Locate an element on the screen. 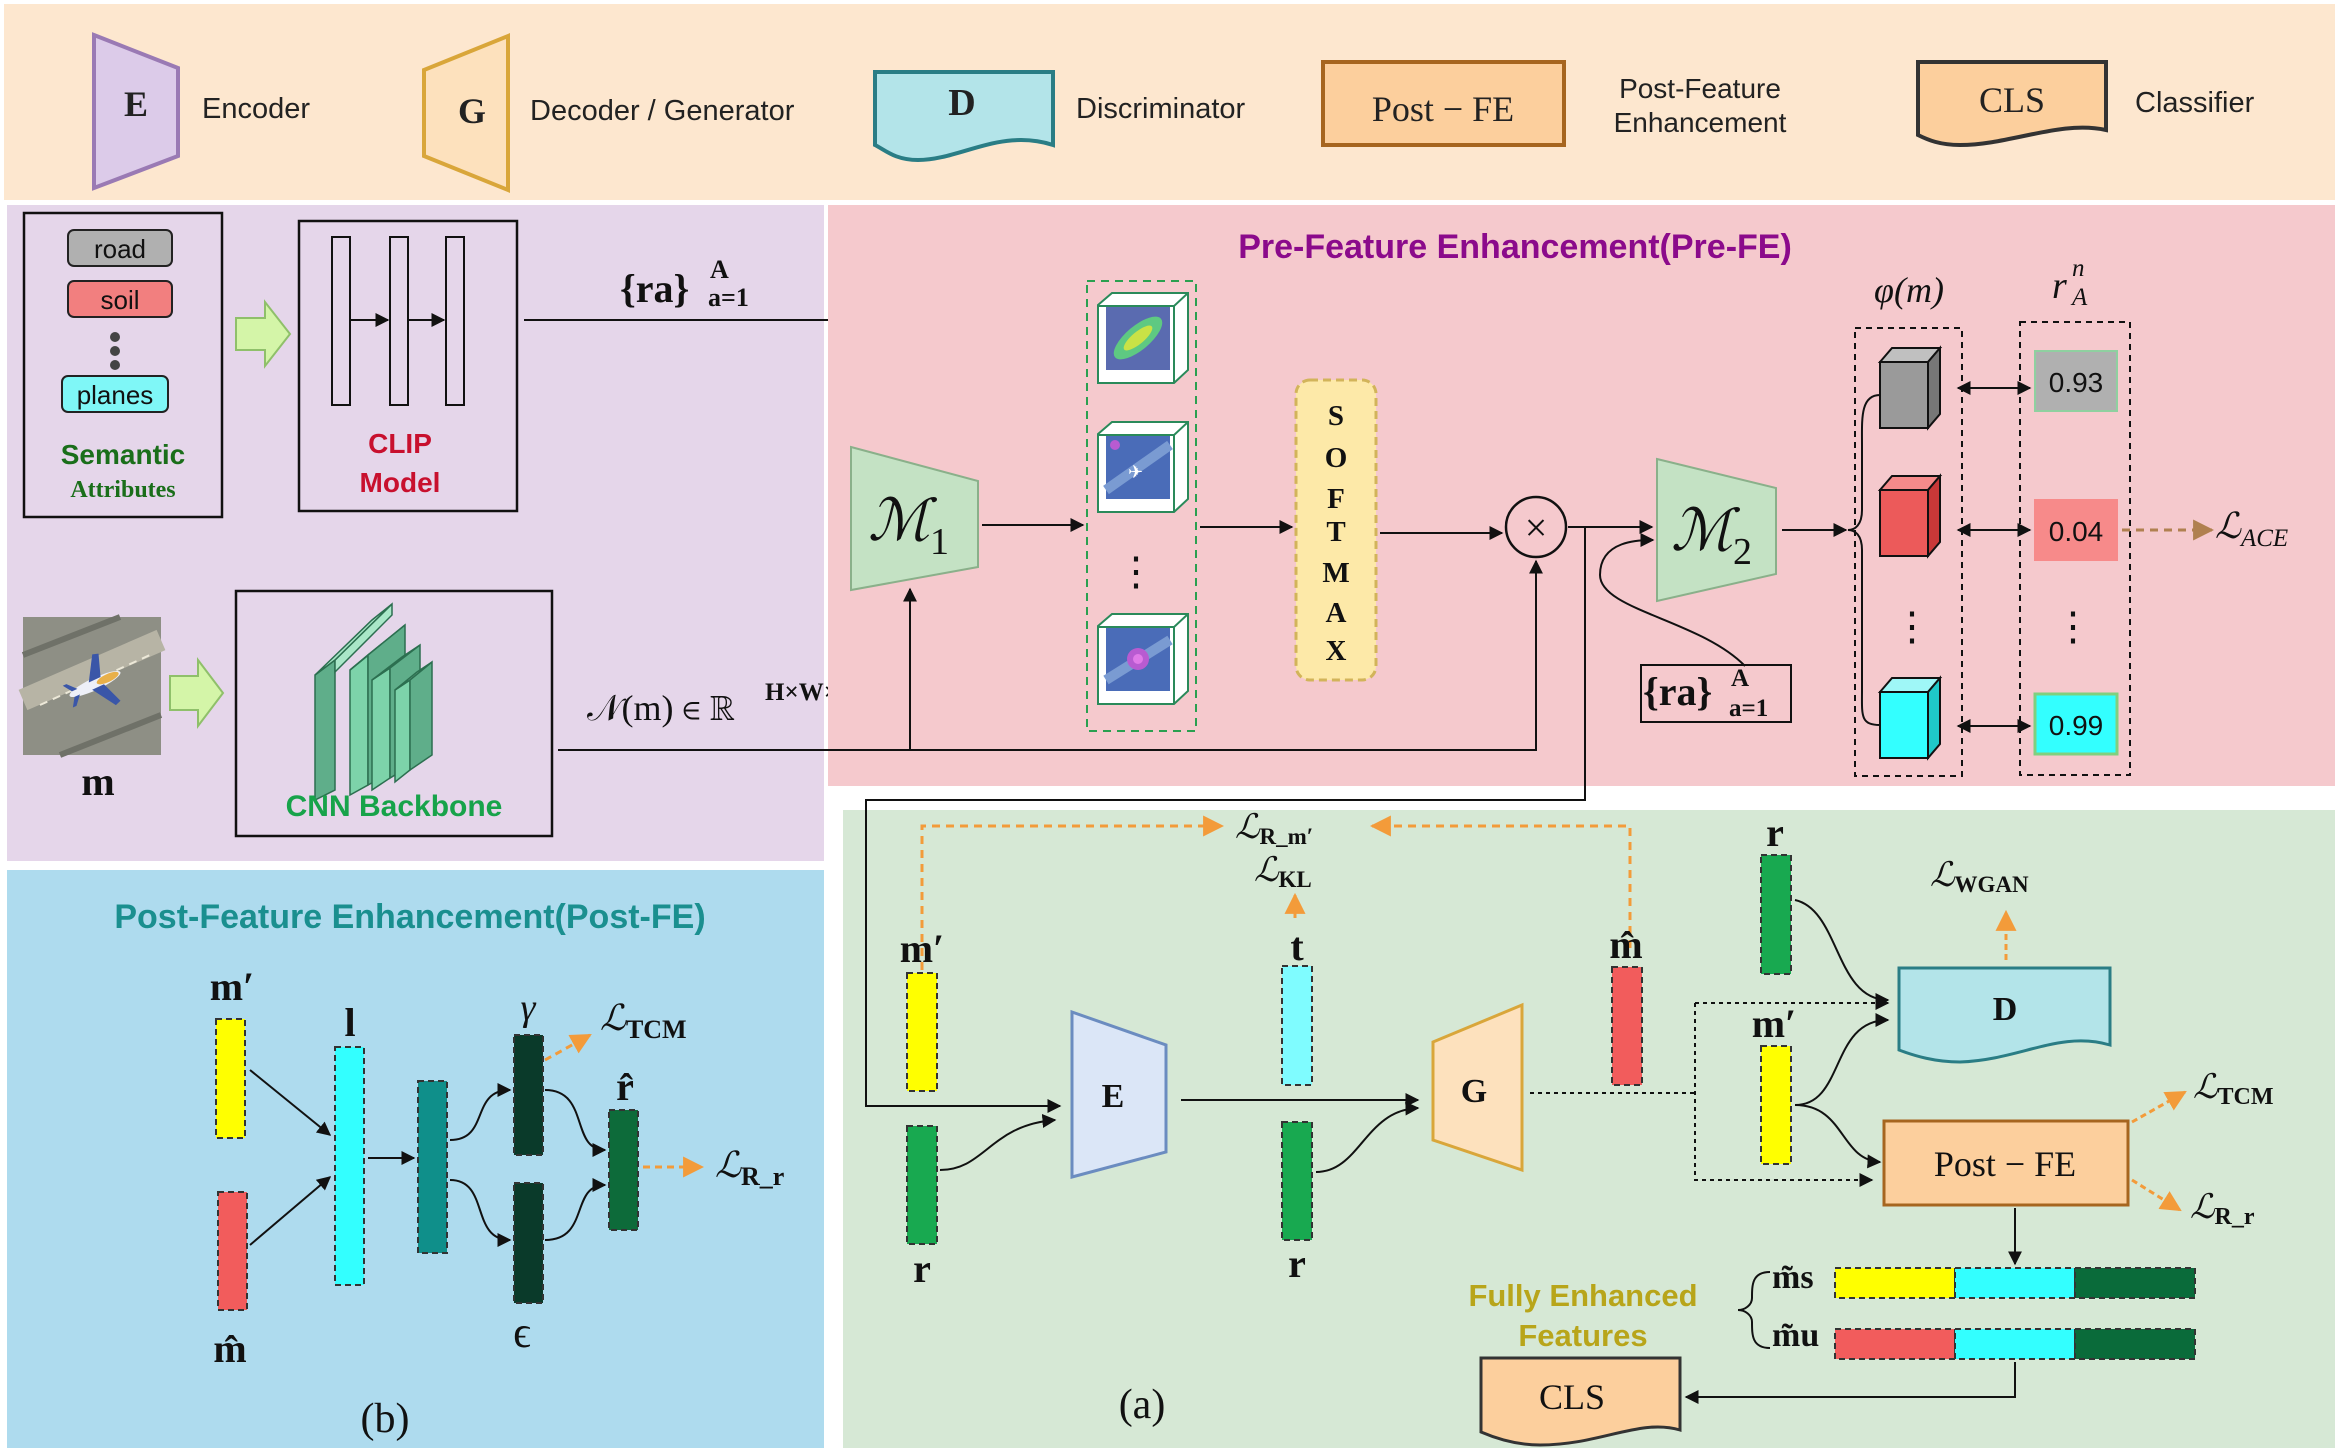  cube-cyan-icon is located at coordinates (1910, 718).